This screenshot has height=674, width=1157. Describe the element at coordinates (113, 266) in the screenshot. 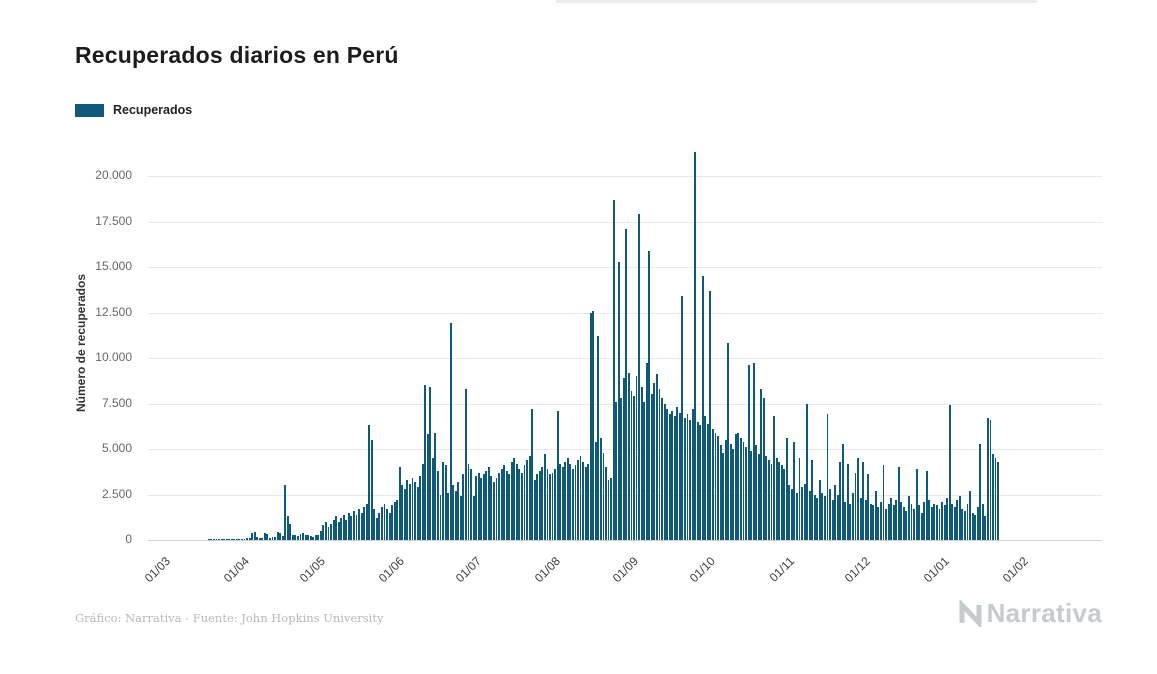

I see `y-tick-label: 15.000` at that location.